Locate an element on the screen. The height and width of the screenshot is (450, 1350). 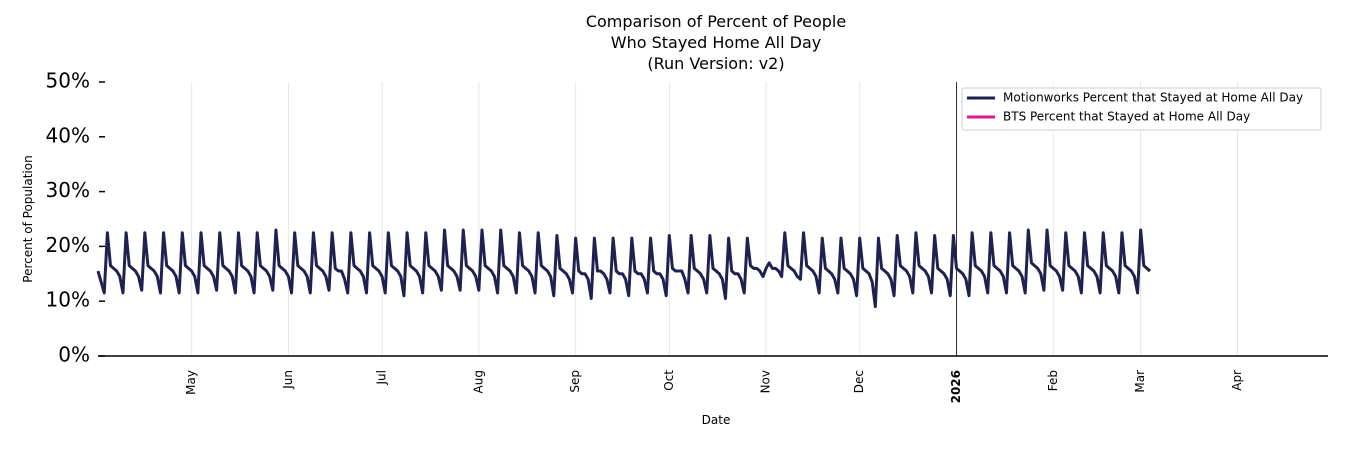
y-axis-label: Percent of Population is located at coordinates (28, 218).